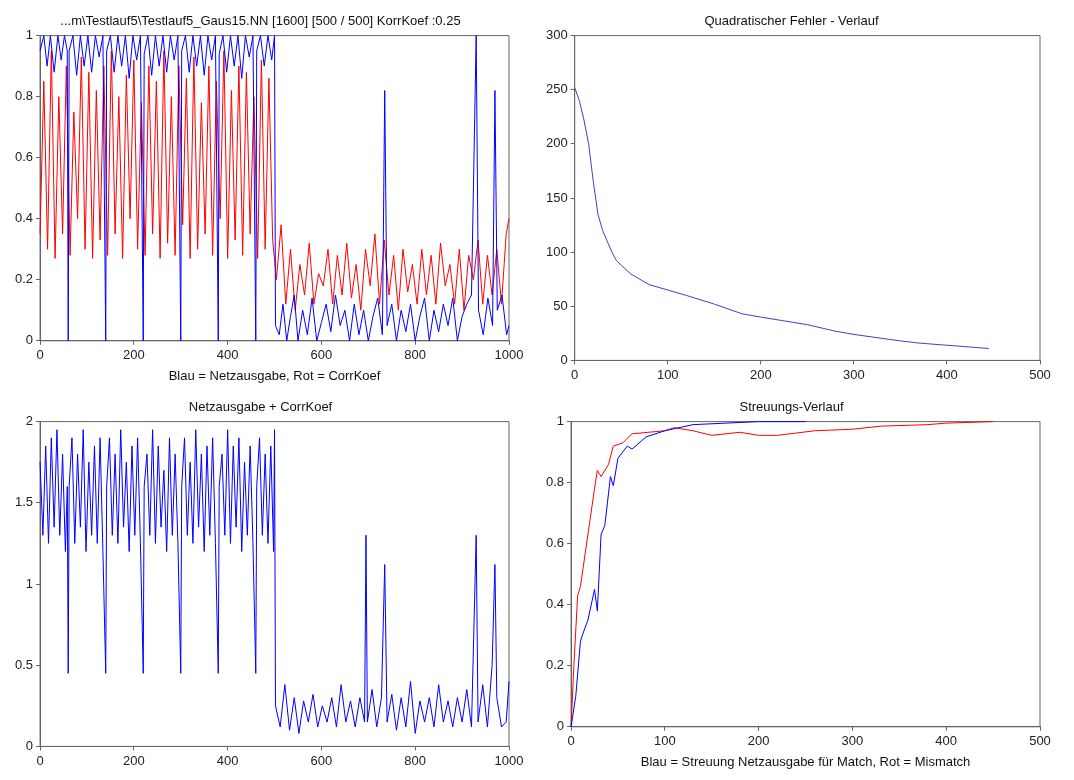  Describe the element at coordinates (24, 664) in the screenshot. I see `y-tick-label: 0.5` at that location.